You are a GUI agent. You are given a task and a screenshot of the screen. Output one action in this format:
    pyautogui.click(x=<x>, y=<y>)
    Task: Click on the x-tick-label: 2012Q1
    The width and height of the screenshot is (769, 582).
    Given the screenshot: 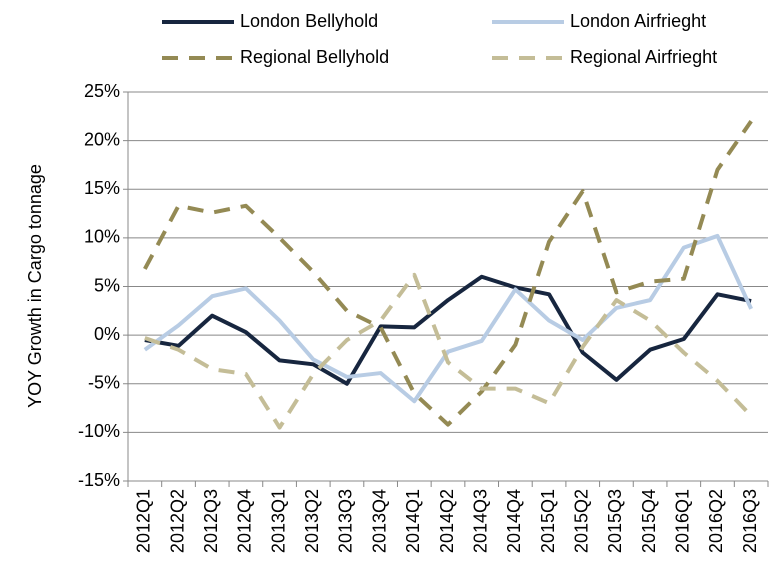 What is the action you would take?
    pyautogui.click(x=144, y=521)
    